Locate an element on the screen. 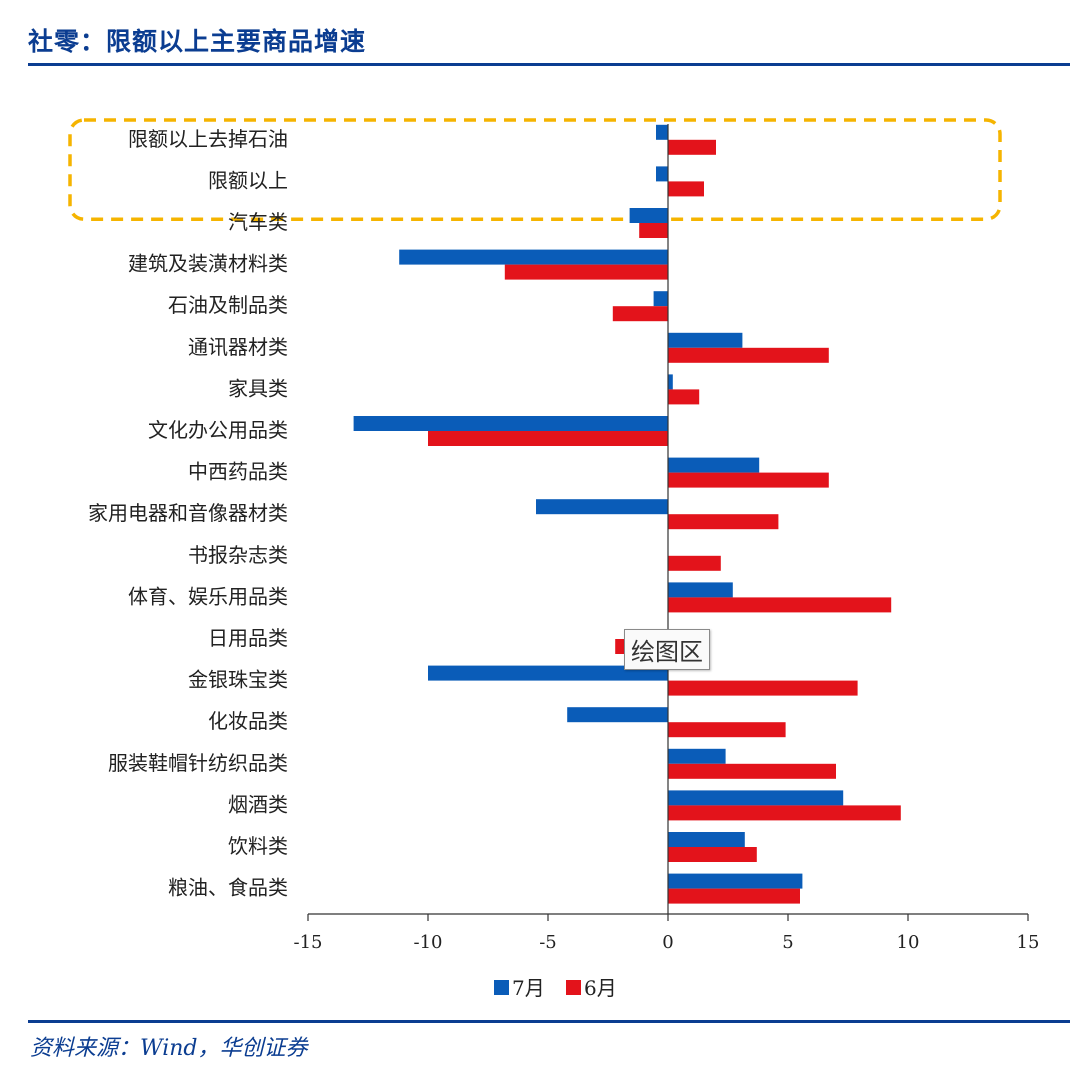 The image size is (1080, 1090). category-label: 烟酒类 is located at coordinates (258, 804).